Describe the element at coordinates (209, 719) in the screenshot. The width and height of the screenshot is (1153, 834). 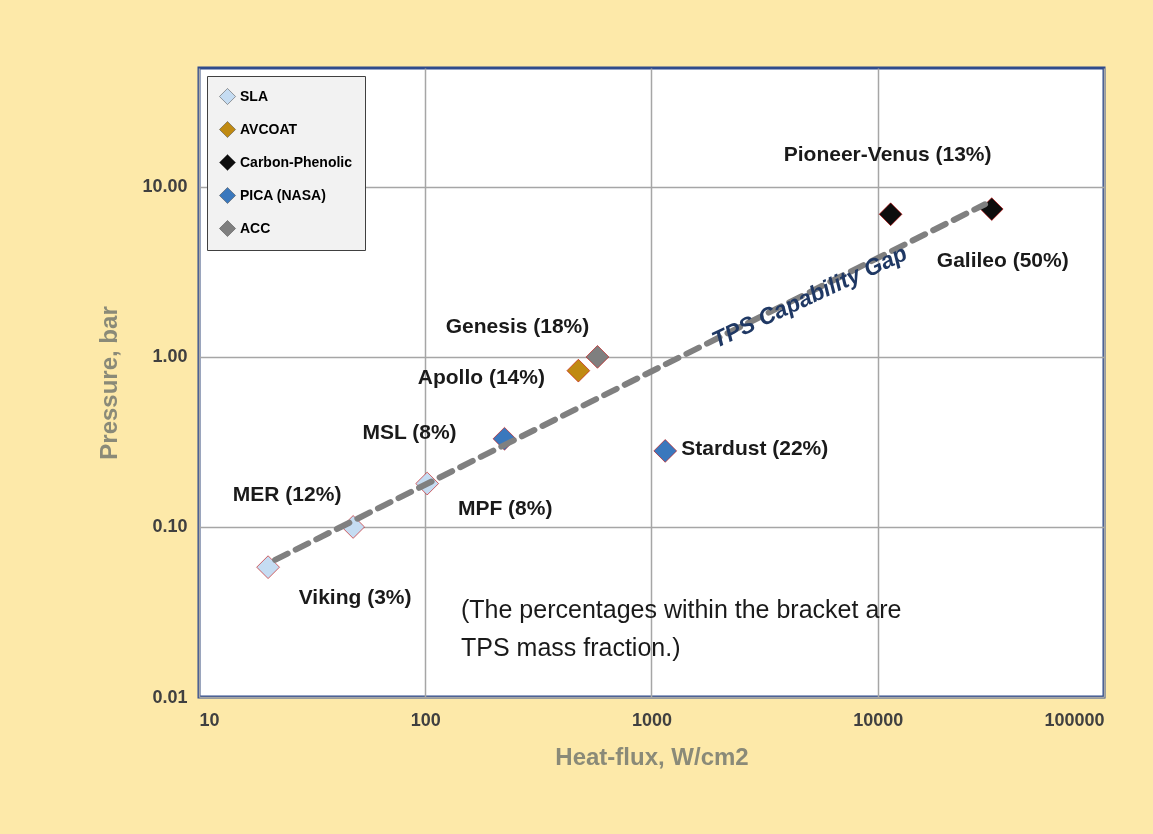
I see `x-tick-label: 10` at that location.